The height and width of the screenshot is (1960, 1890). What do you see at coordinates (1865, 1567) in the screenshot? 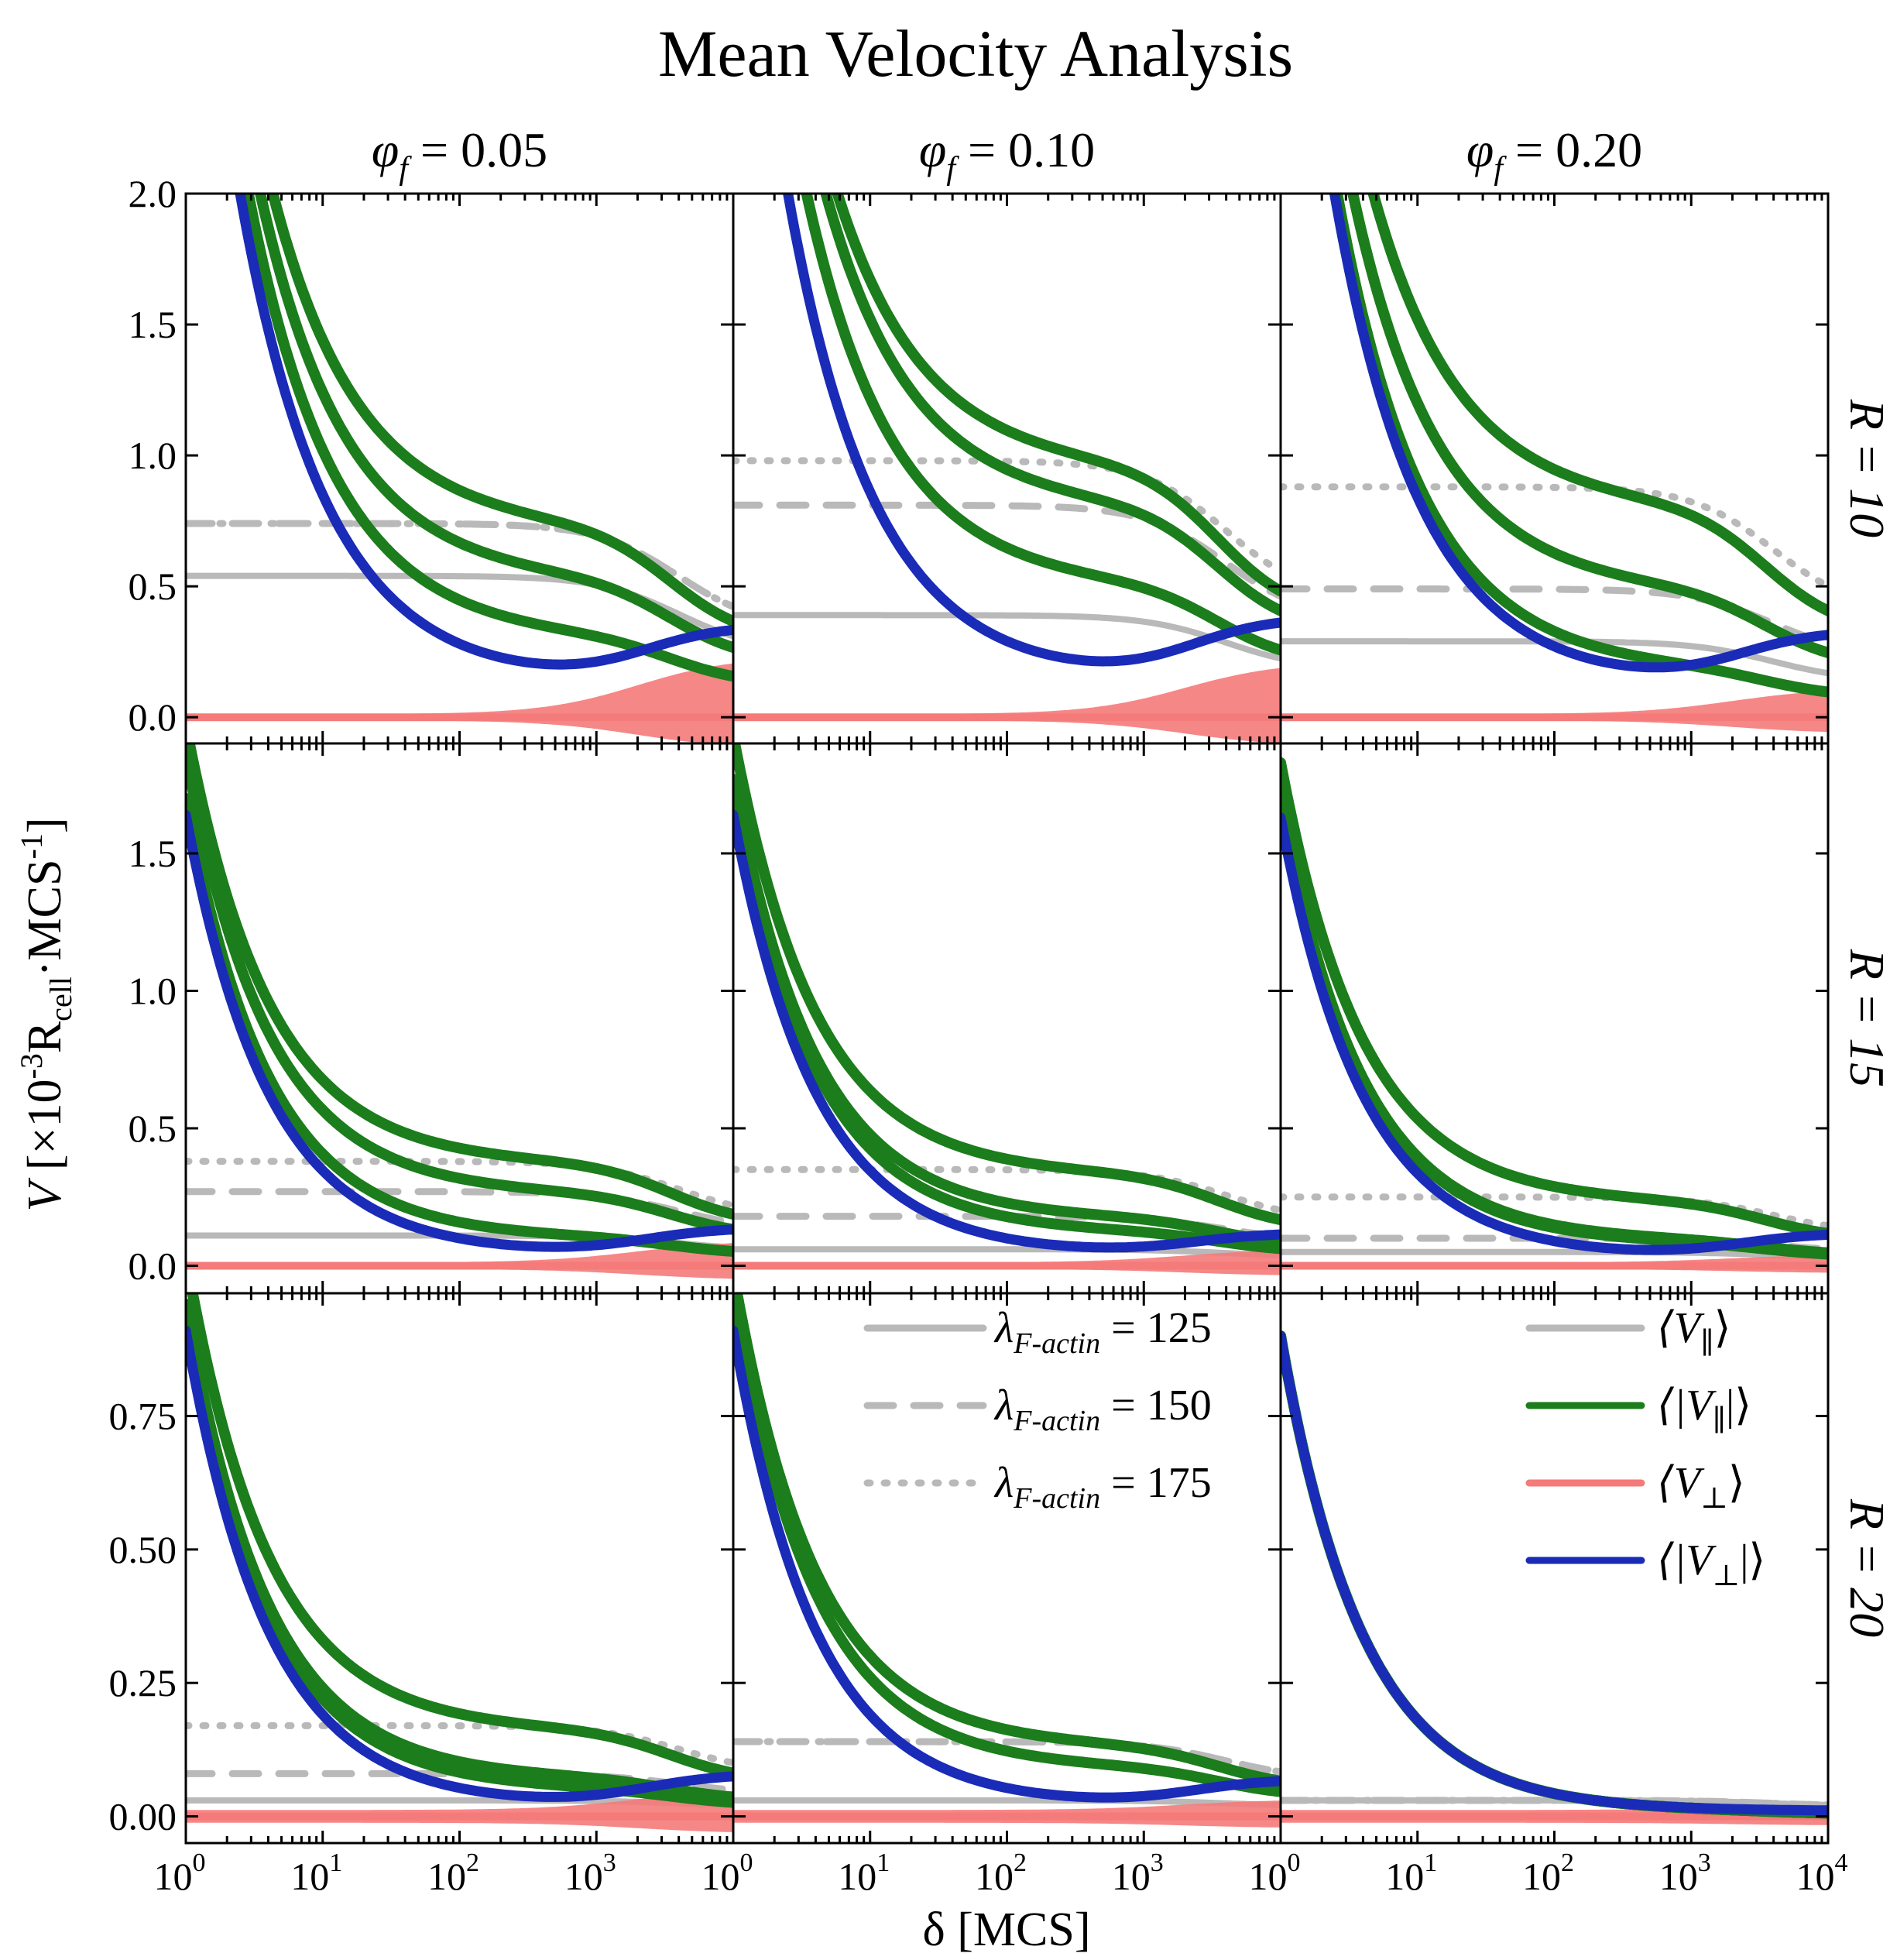
I see `row-label-R2: R = 20` at bounding box center [1865, 1567].